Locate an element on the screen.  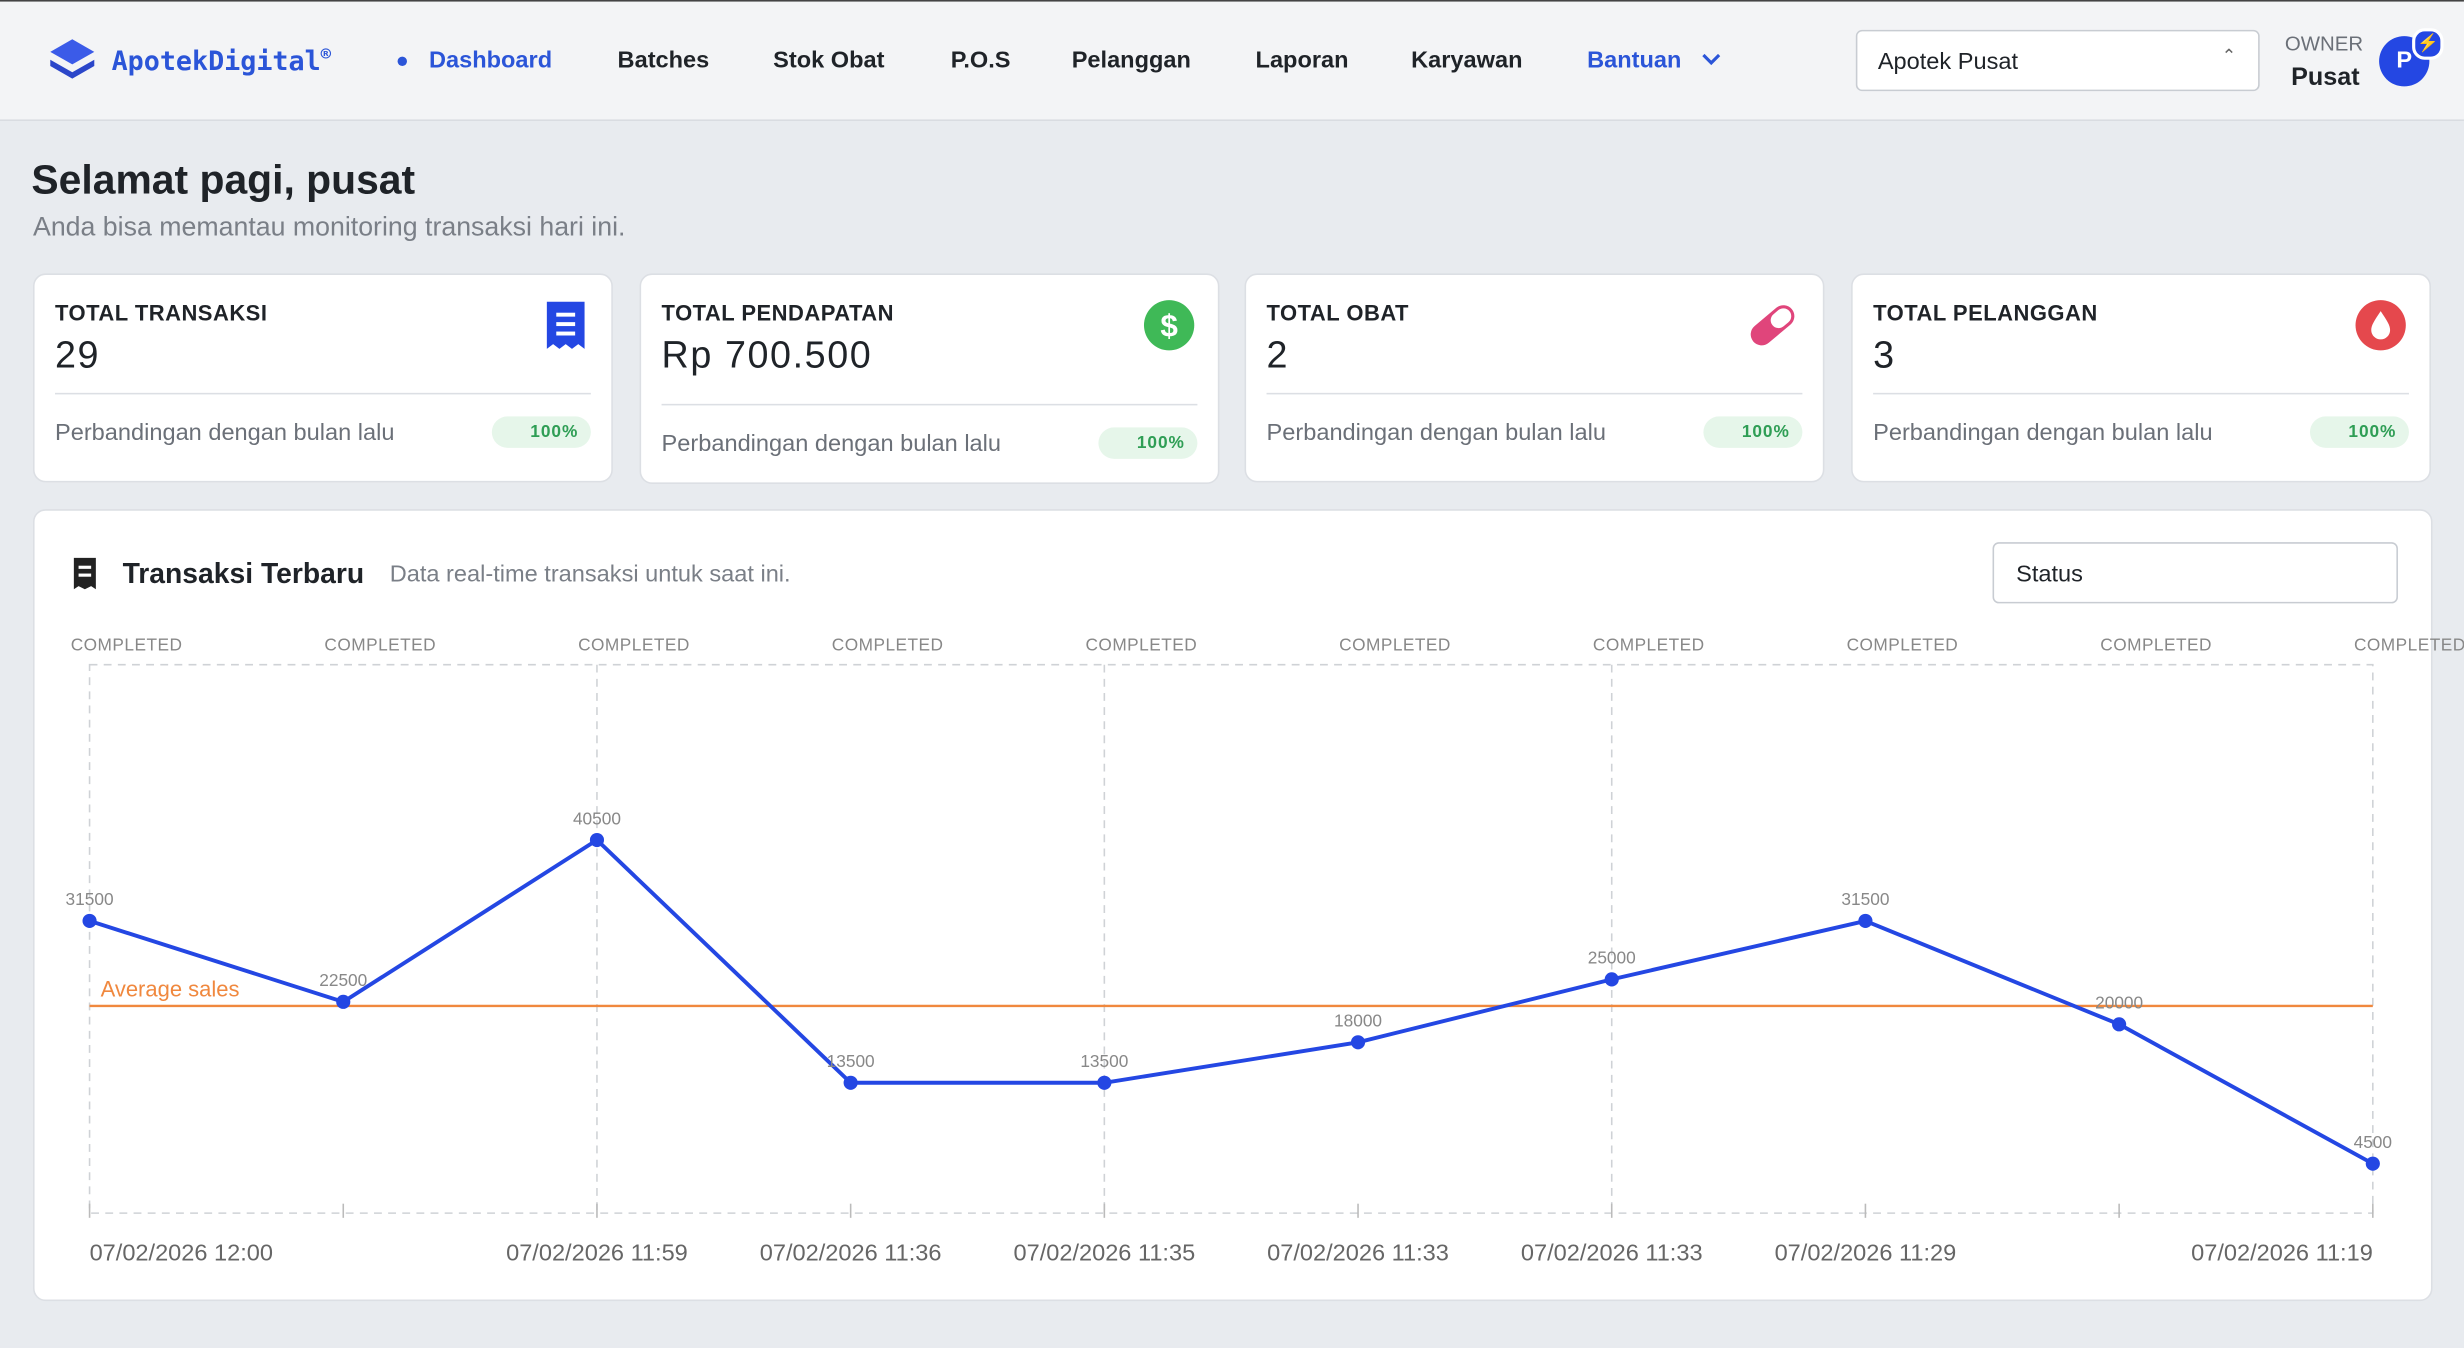
nav-link: Pelanggan is located at coordinates (1131, 60).